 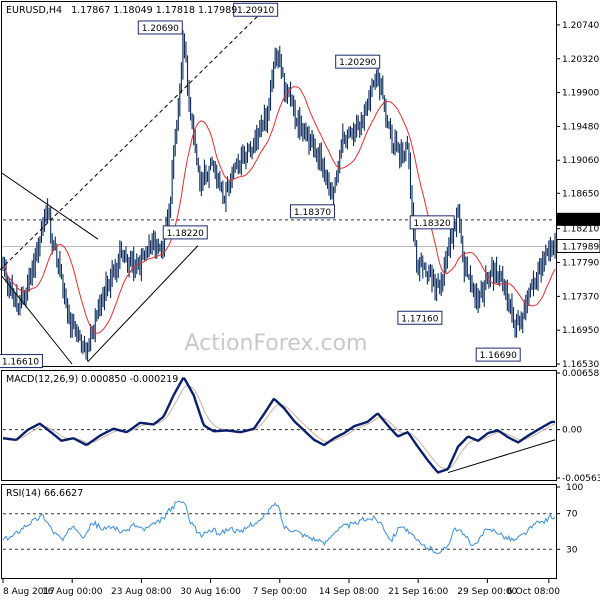 What do you see at coordinates (580, 94) in the screenshot?
I see `price-tick-2: 1.19900` at bounding box center [580, 94].